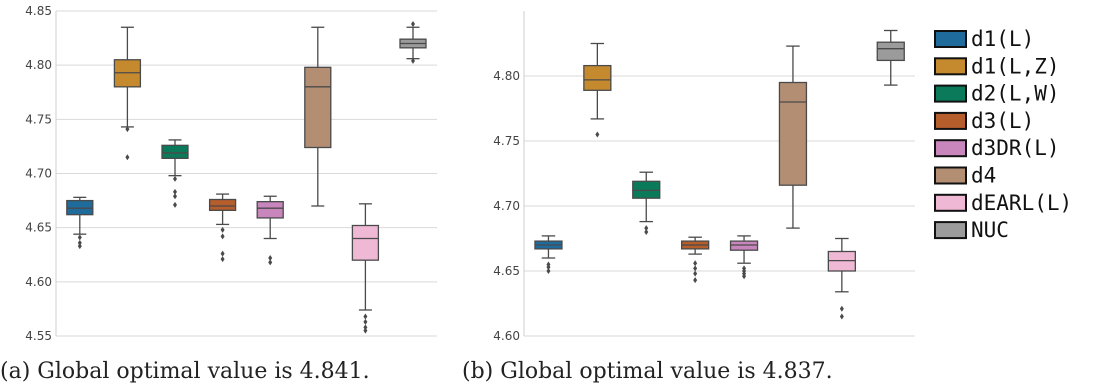 Image resolution: width=1110 pixels, height=391 pixels. I want to click on legend-item: d3DR(L), so click(997, 148).